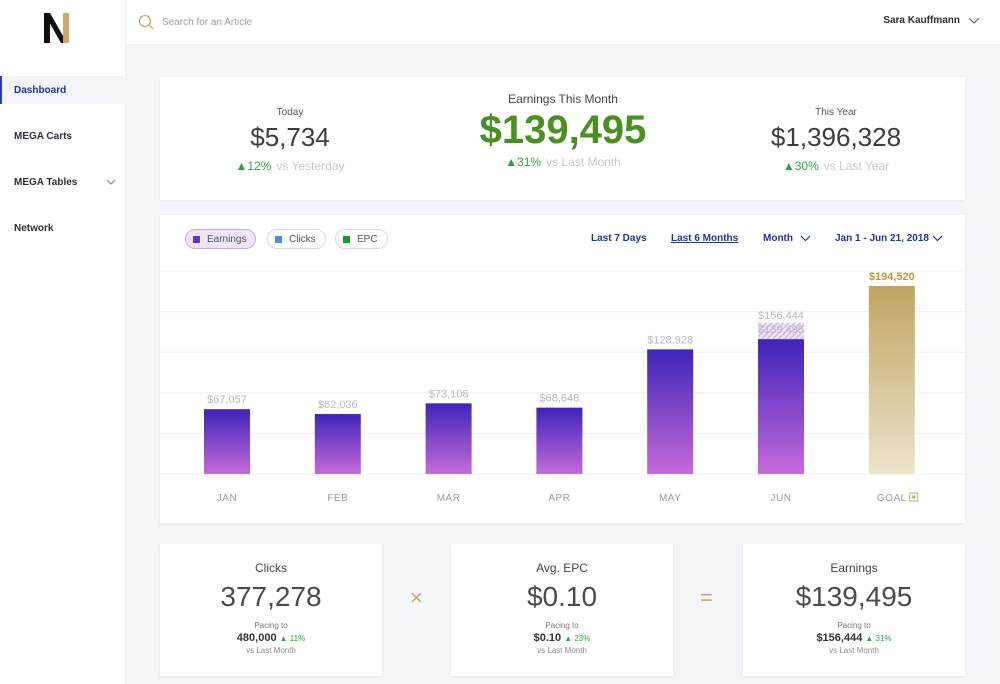 Image resolution: width=1000 pixels, height=684 pixels. Describe the element at coordinates (892, 277) in the screenshot. I see `bar-value-label: $194,520` at that location.